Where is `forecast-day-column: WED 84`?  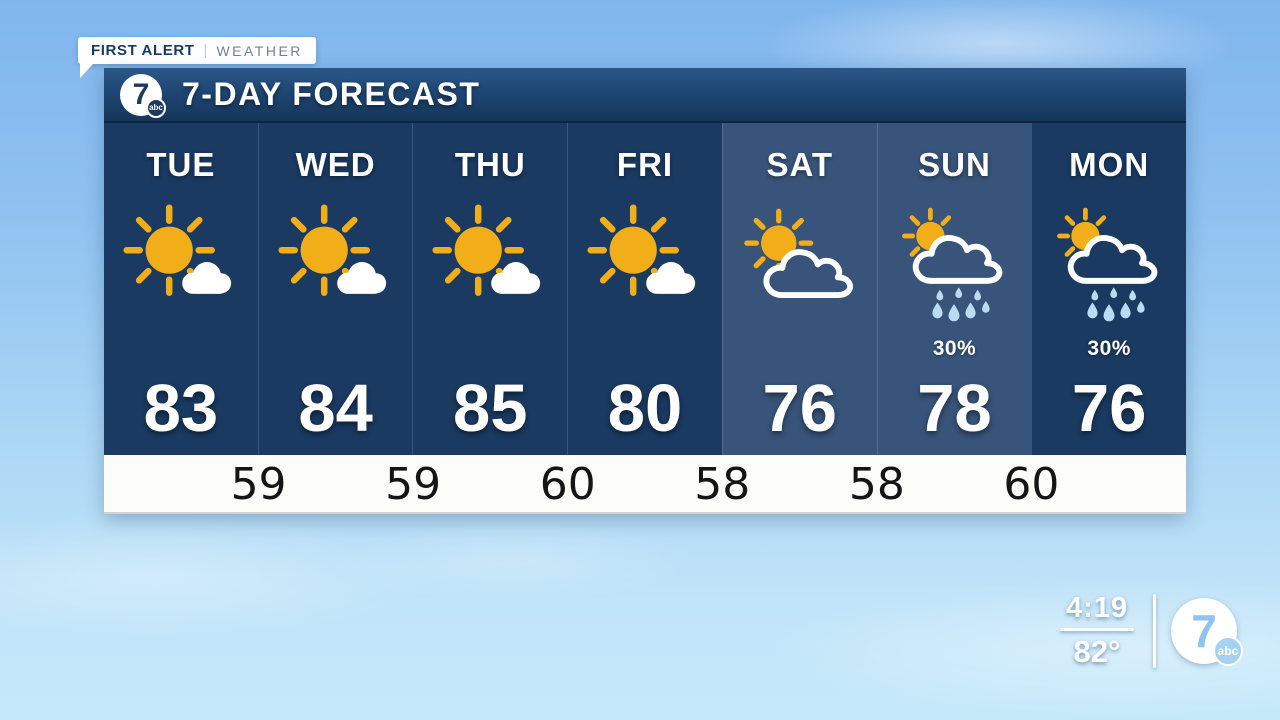 forecast-day-column: WED 84 is located at coordinates (335, 289).